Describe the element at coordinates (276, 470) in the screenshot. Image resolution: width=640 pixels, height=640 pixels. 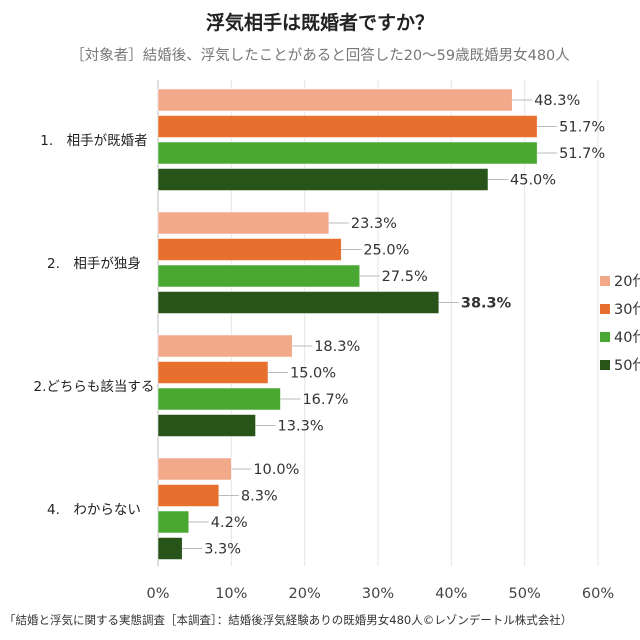
I see `data-label: 10.0%` at that location.